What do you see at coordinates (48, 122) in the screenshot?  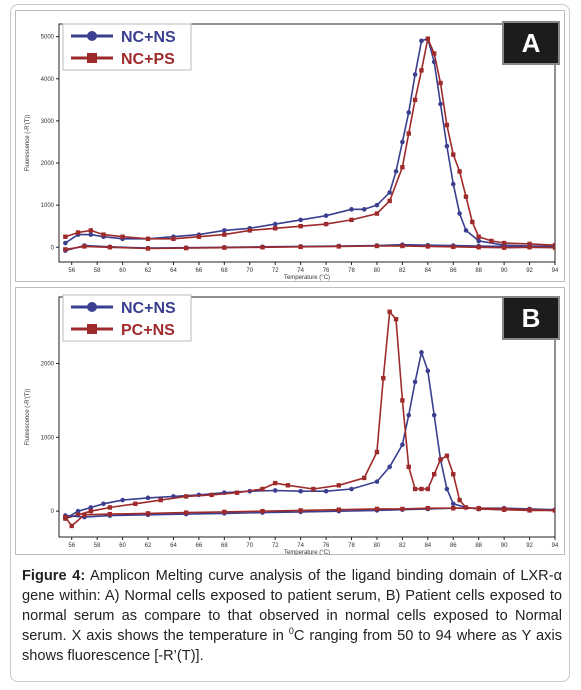 I see `y-tick-label: 3000` at bounding box center [48, 122].